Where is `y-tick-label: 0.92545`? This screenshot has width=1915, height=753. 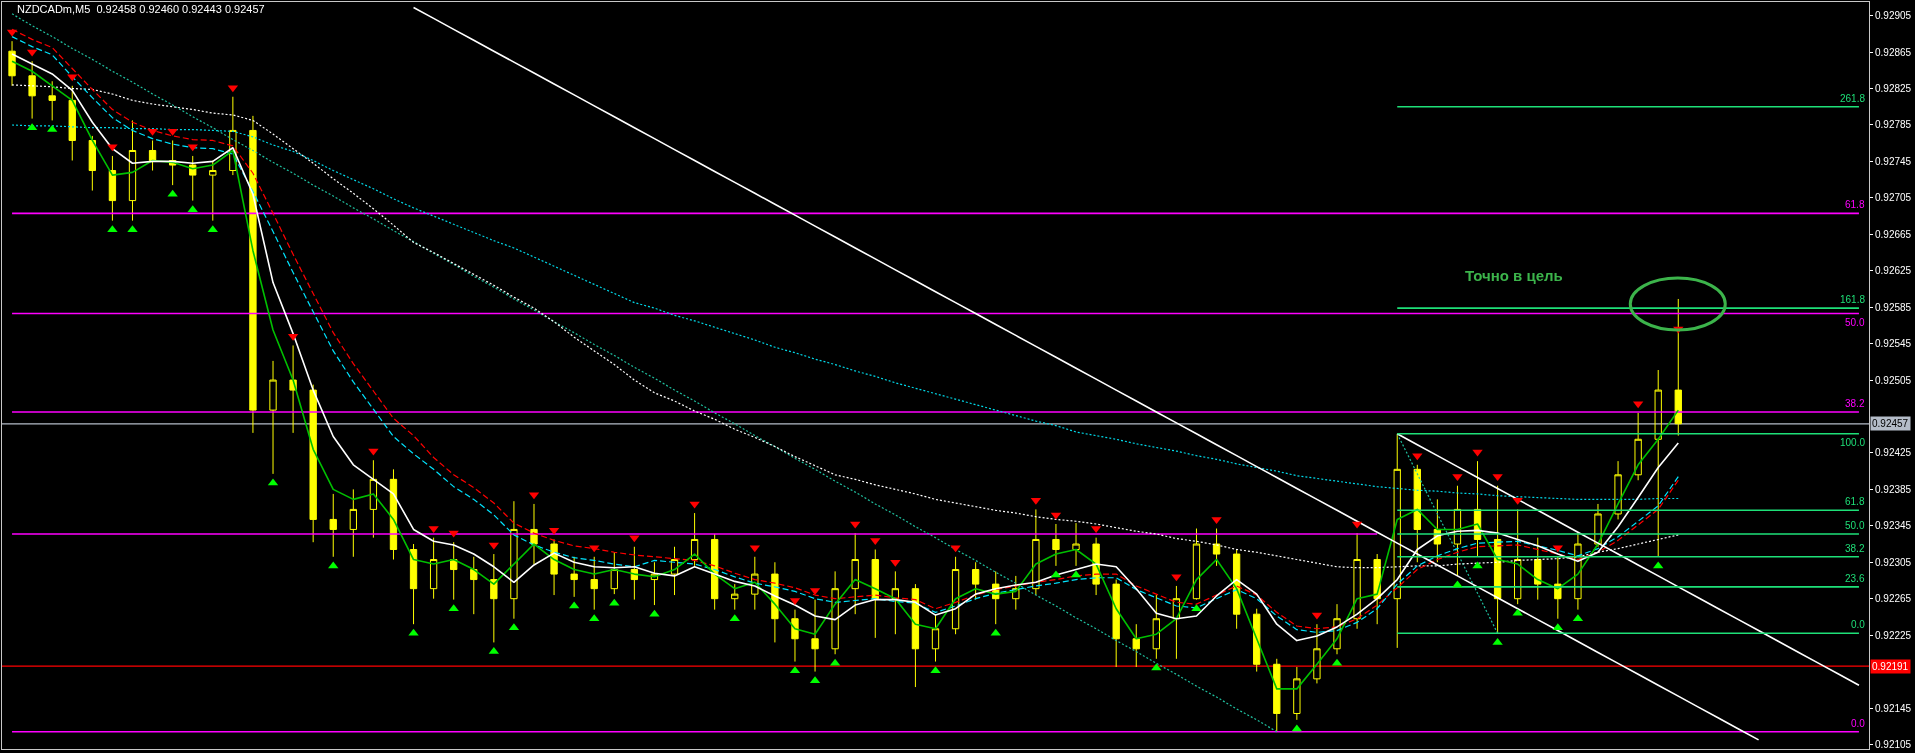 y-tick-label: 0.92545 is located at coordinates (1893, 344).